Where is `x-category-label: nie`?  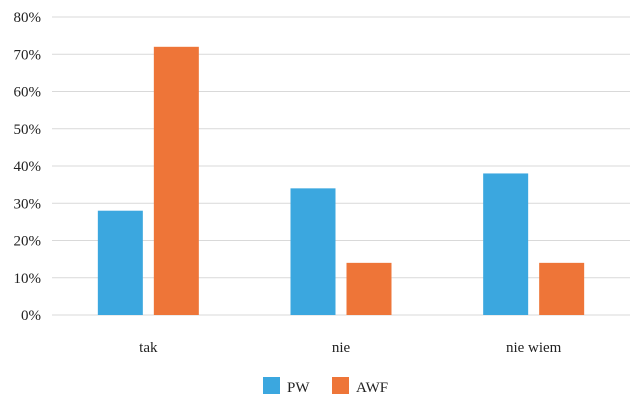 x-category-label: nie is located at coordinates (341, 348).